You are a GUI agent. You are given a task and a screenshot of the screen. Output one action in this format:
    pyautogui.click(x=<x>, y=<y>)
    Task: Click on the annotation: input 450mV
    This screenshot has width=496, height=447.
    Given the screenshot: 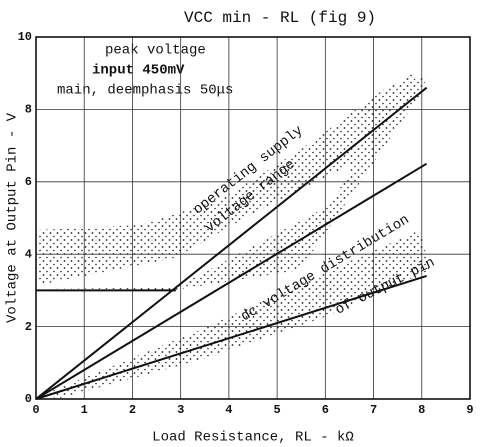 What is the action you would take?
    pyautogui.click(x=138, y=71)
    